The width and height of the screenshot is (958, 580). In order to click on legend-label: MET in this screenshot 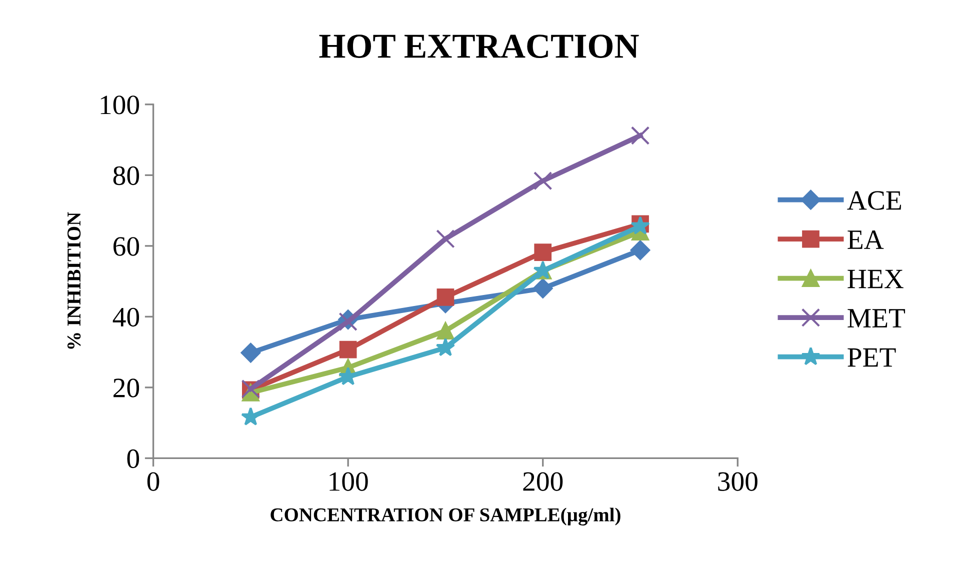, I will do `click(877, 318)`.